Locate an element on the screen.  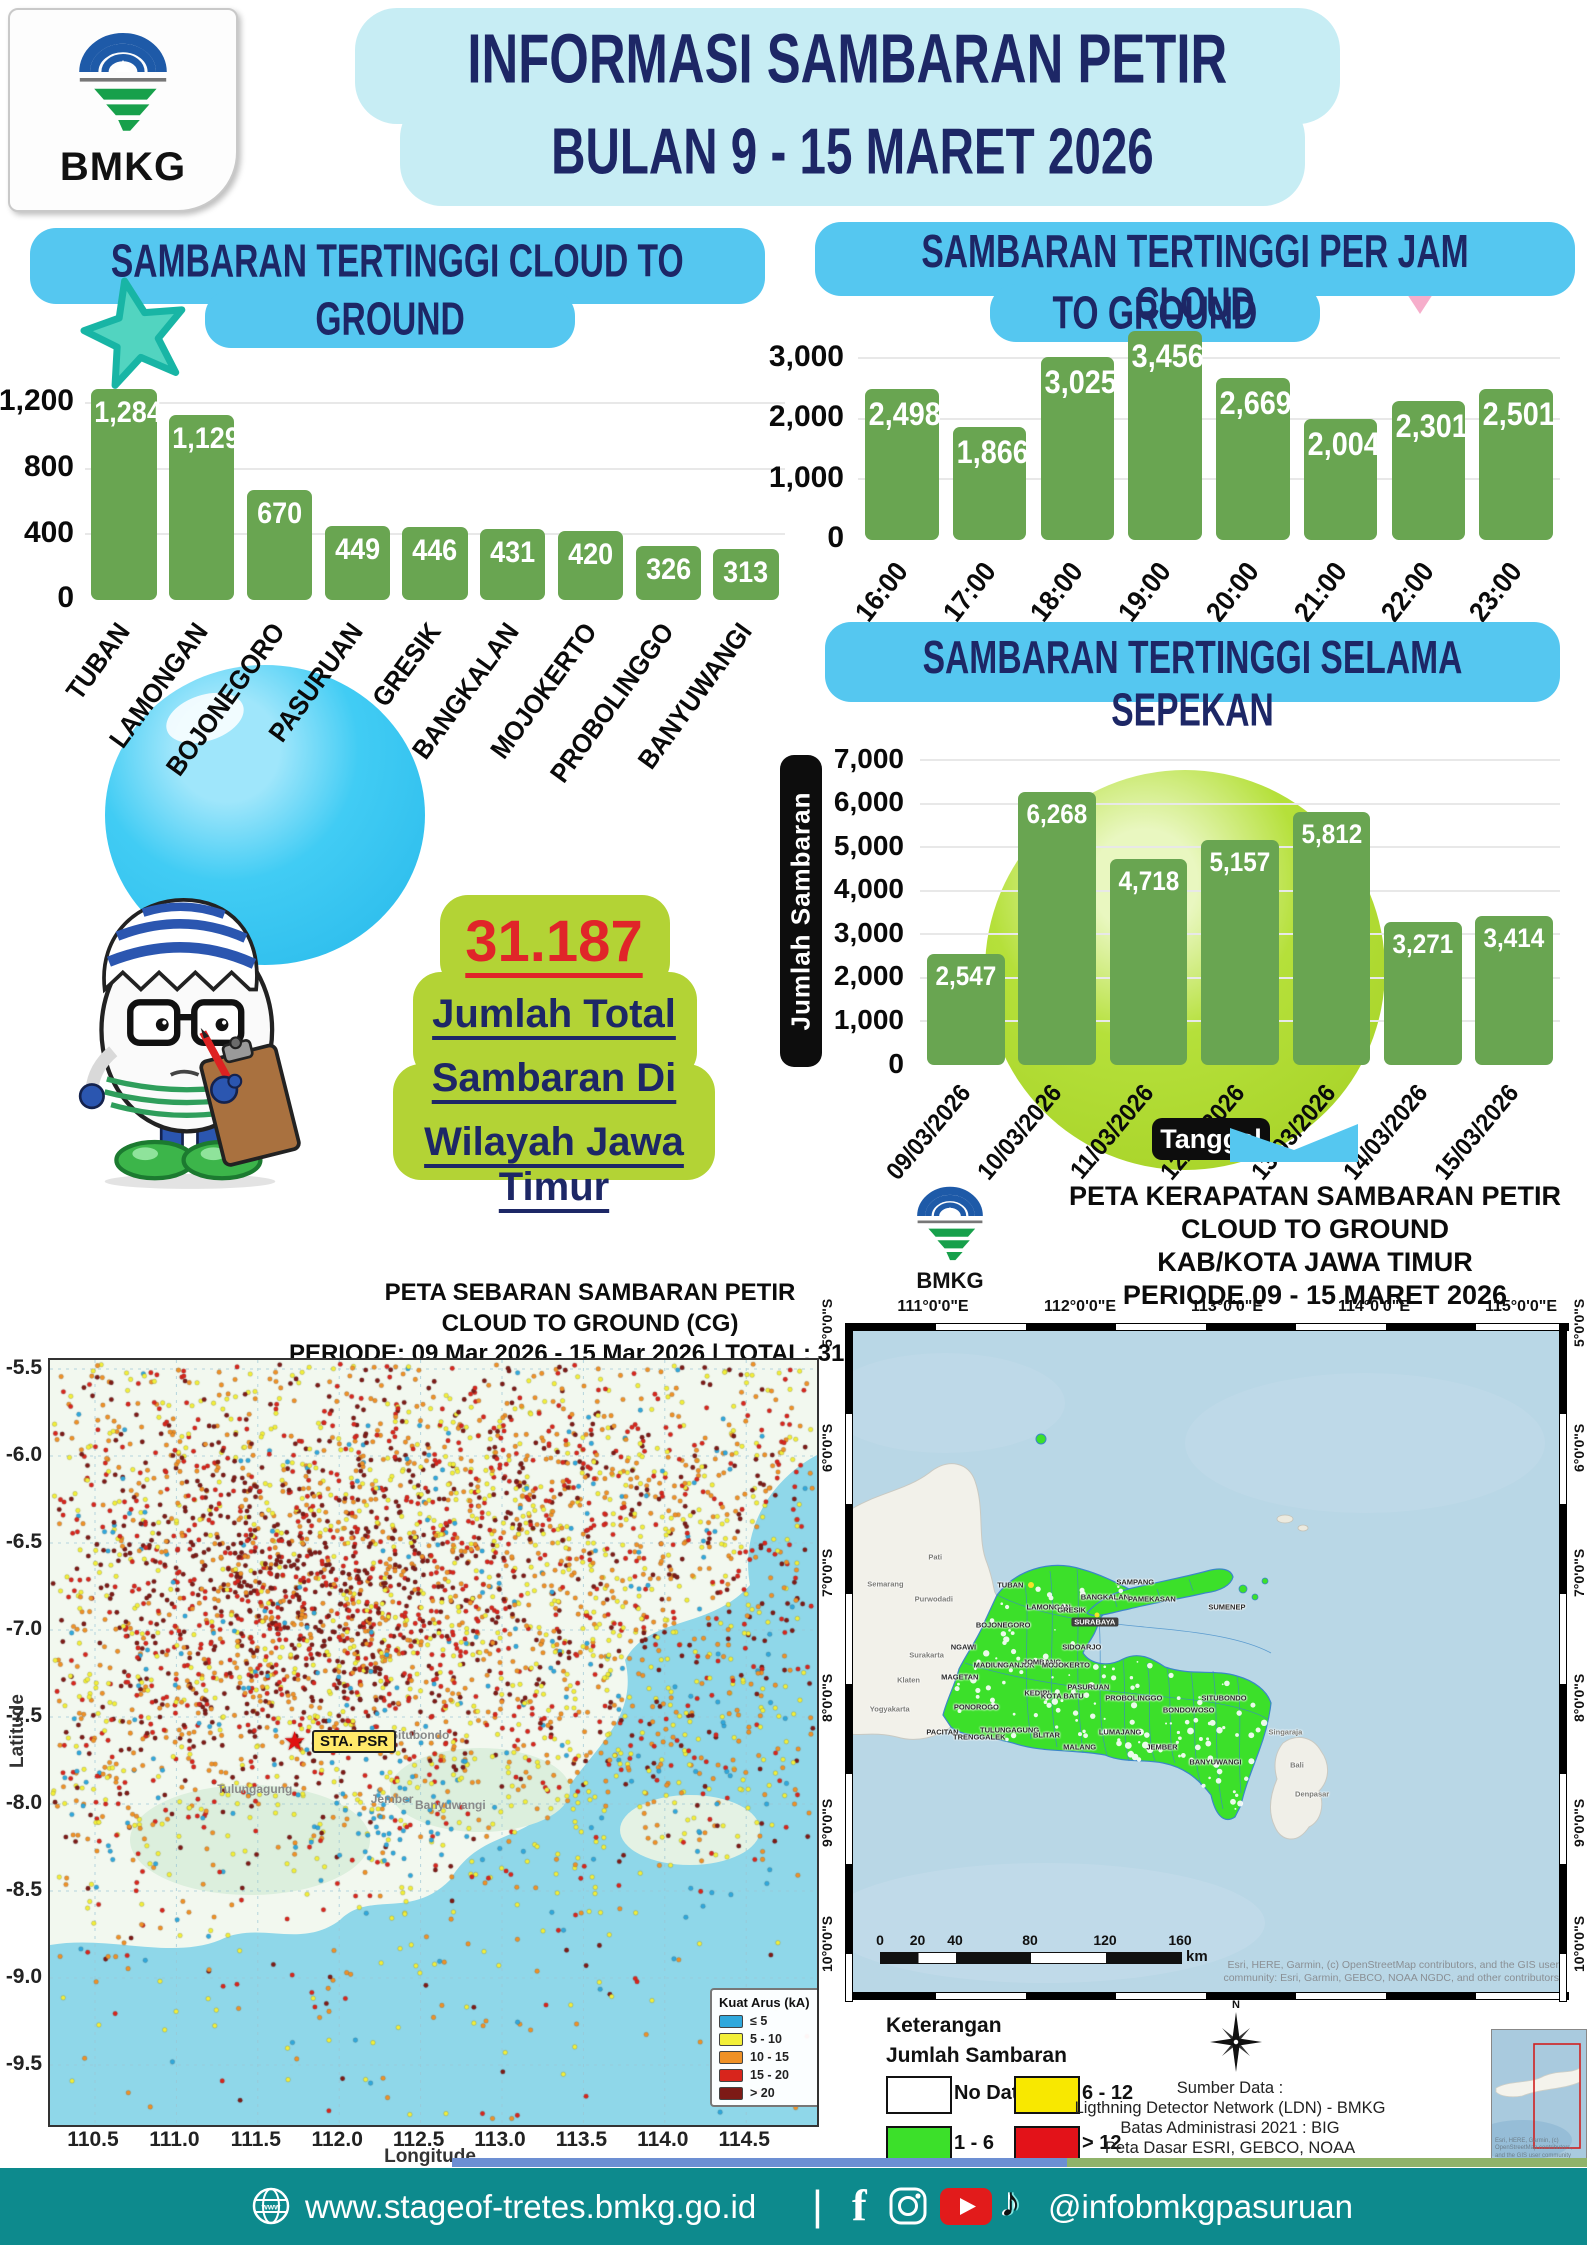
website-link: www.stageof-tretes.bmkg.go.id is located at coordinates (531, 2206).